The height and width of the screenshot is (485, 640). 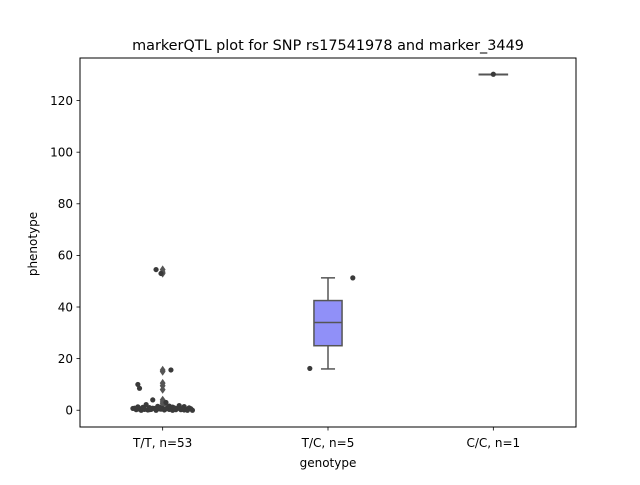 What do you see at coordinates (33, 244) in the screenshot?
I see `y-axis-label: phenotype` at bounding box center [33, 244].